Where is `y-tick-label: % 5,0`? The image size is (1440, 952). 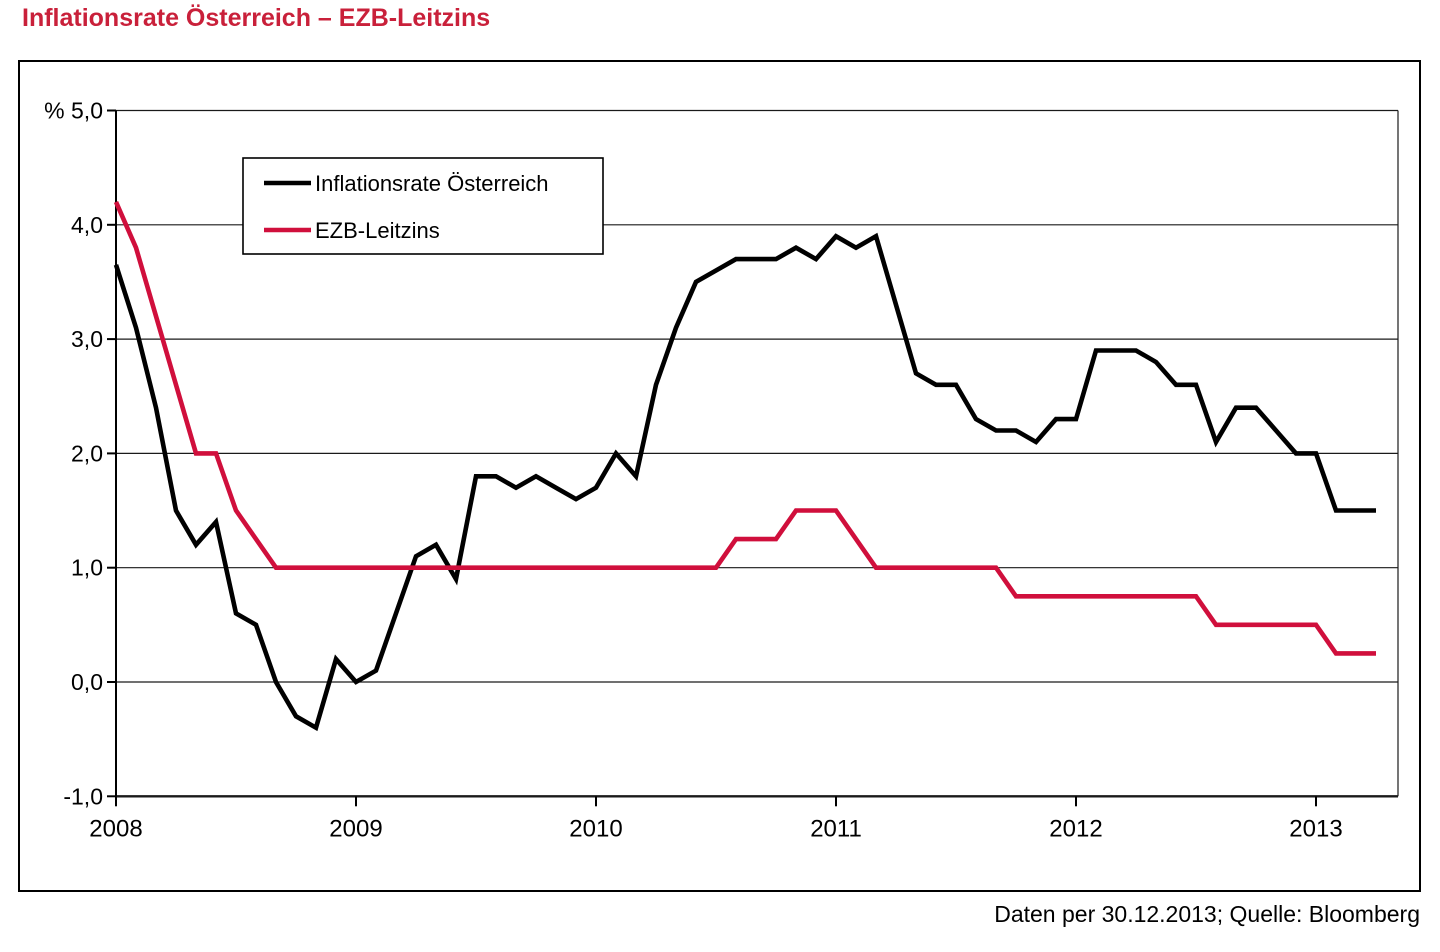 y-tick-label: % 5,0 is located at coordinates (73, 111).